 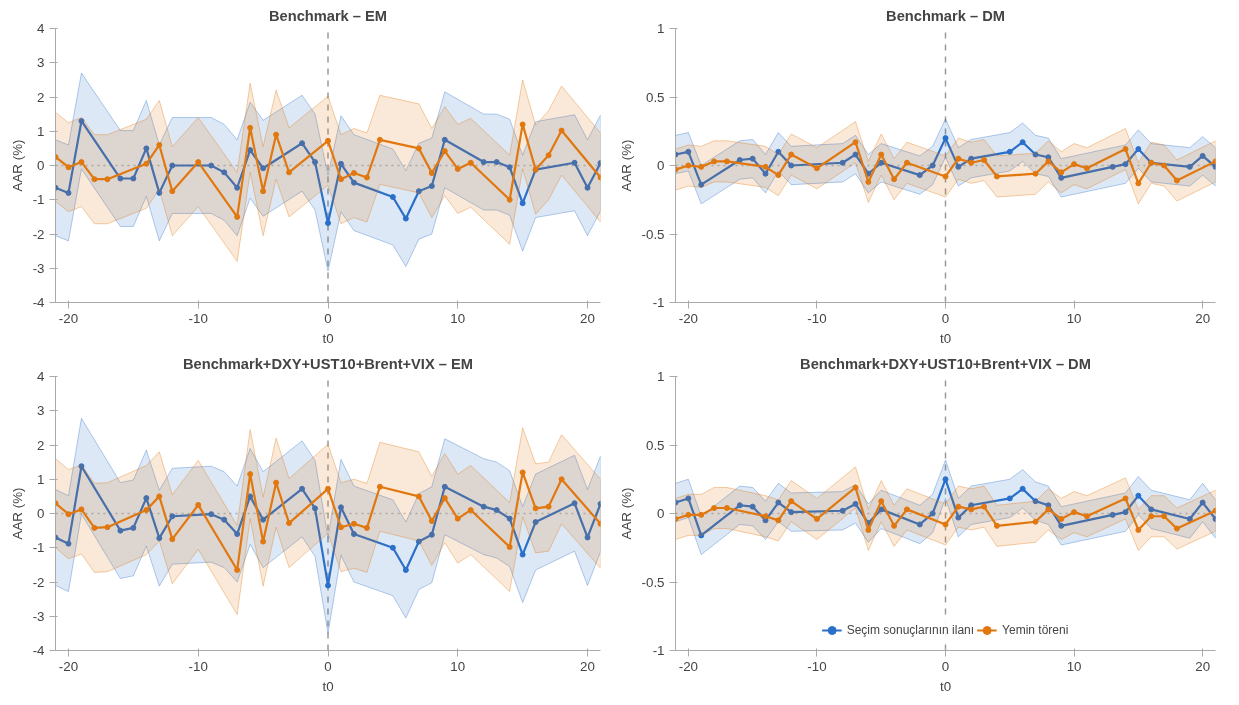 What do you see at coordinates (1074, 318) in the screenshot?
I see `x-tick-label: 10` at bounding box center [1074, 318].